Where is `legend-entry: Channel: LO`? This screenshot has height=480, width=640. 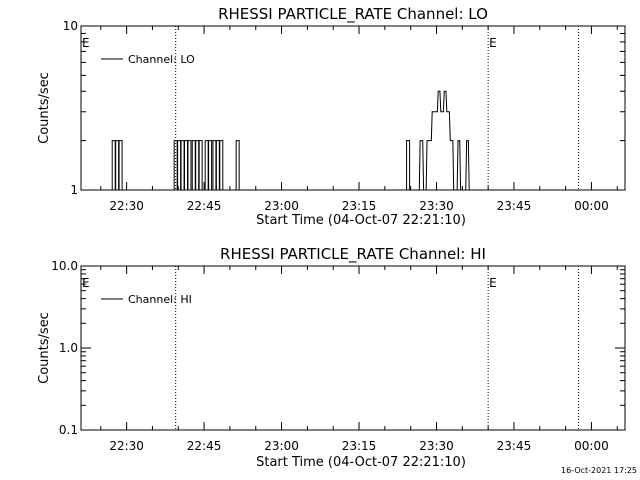
legend-entry: Channel: LO is located at coordinates (161, 59).